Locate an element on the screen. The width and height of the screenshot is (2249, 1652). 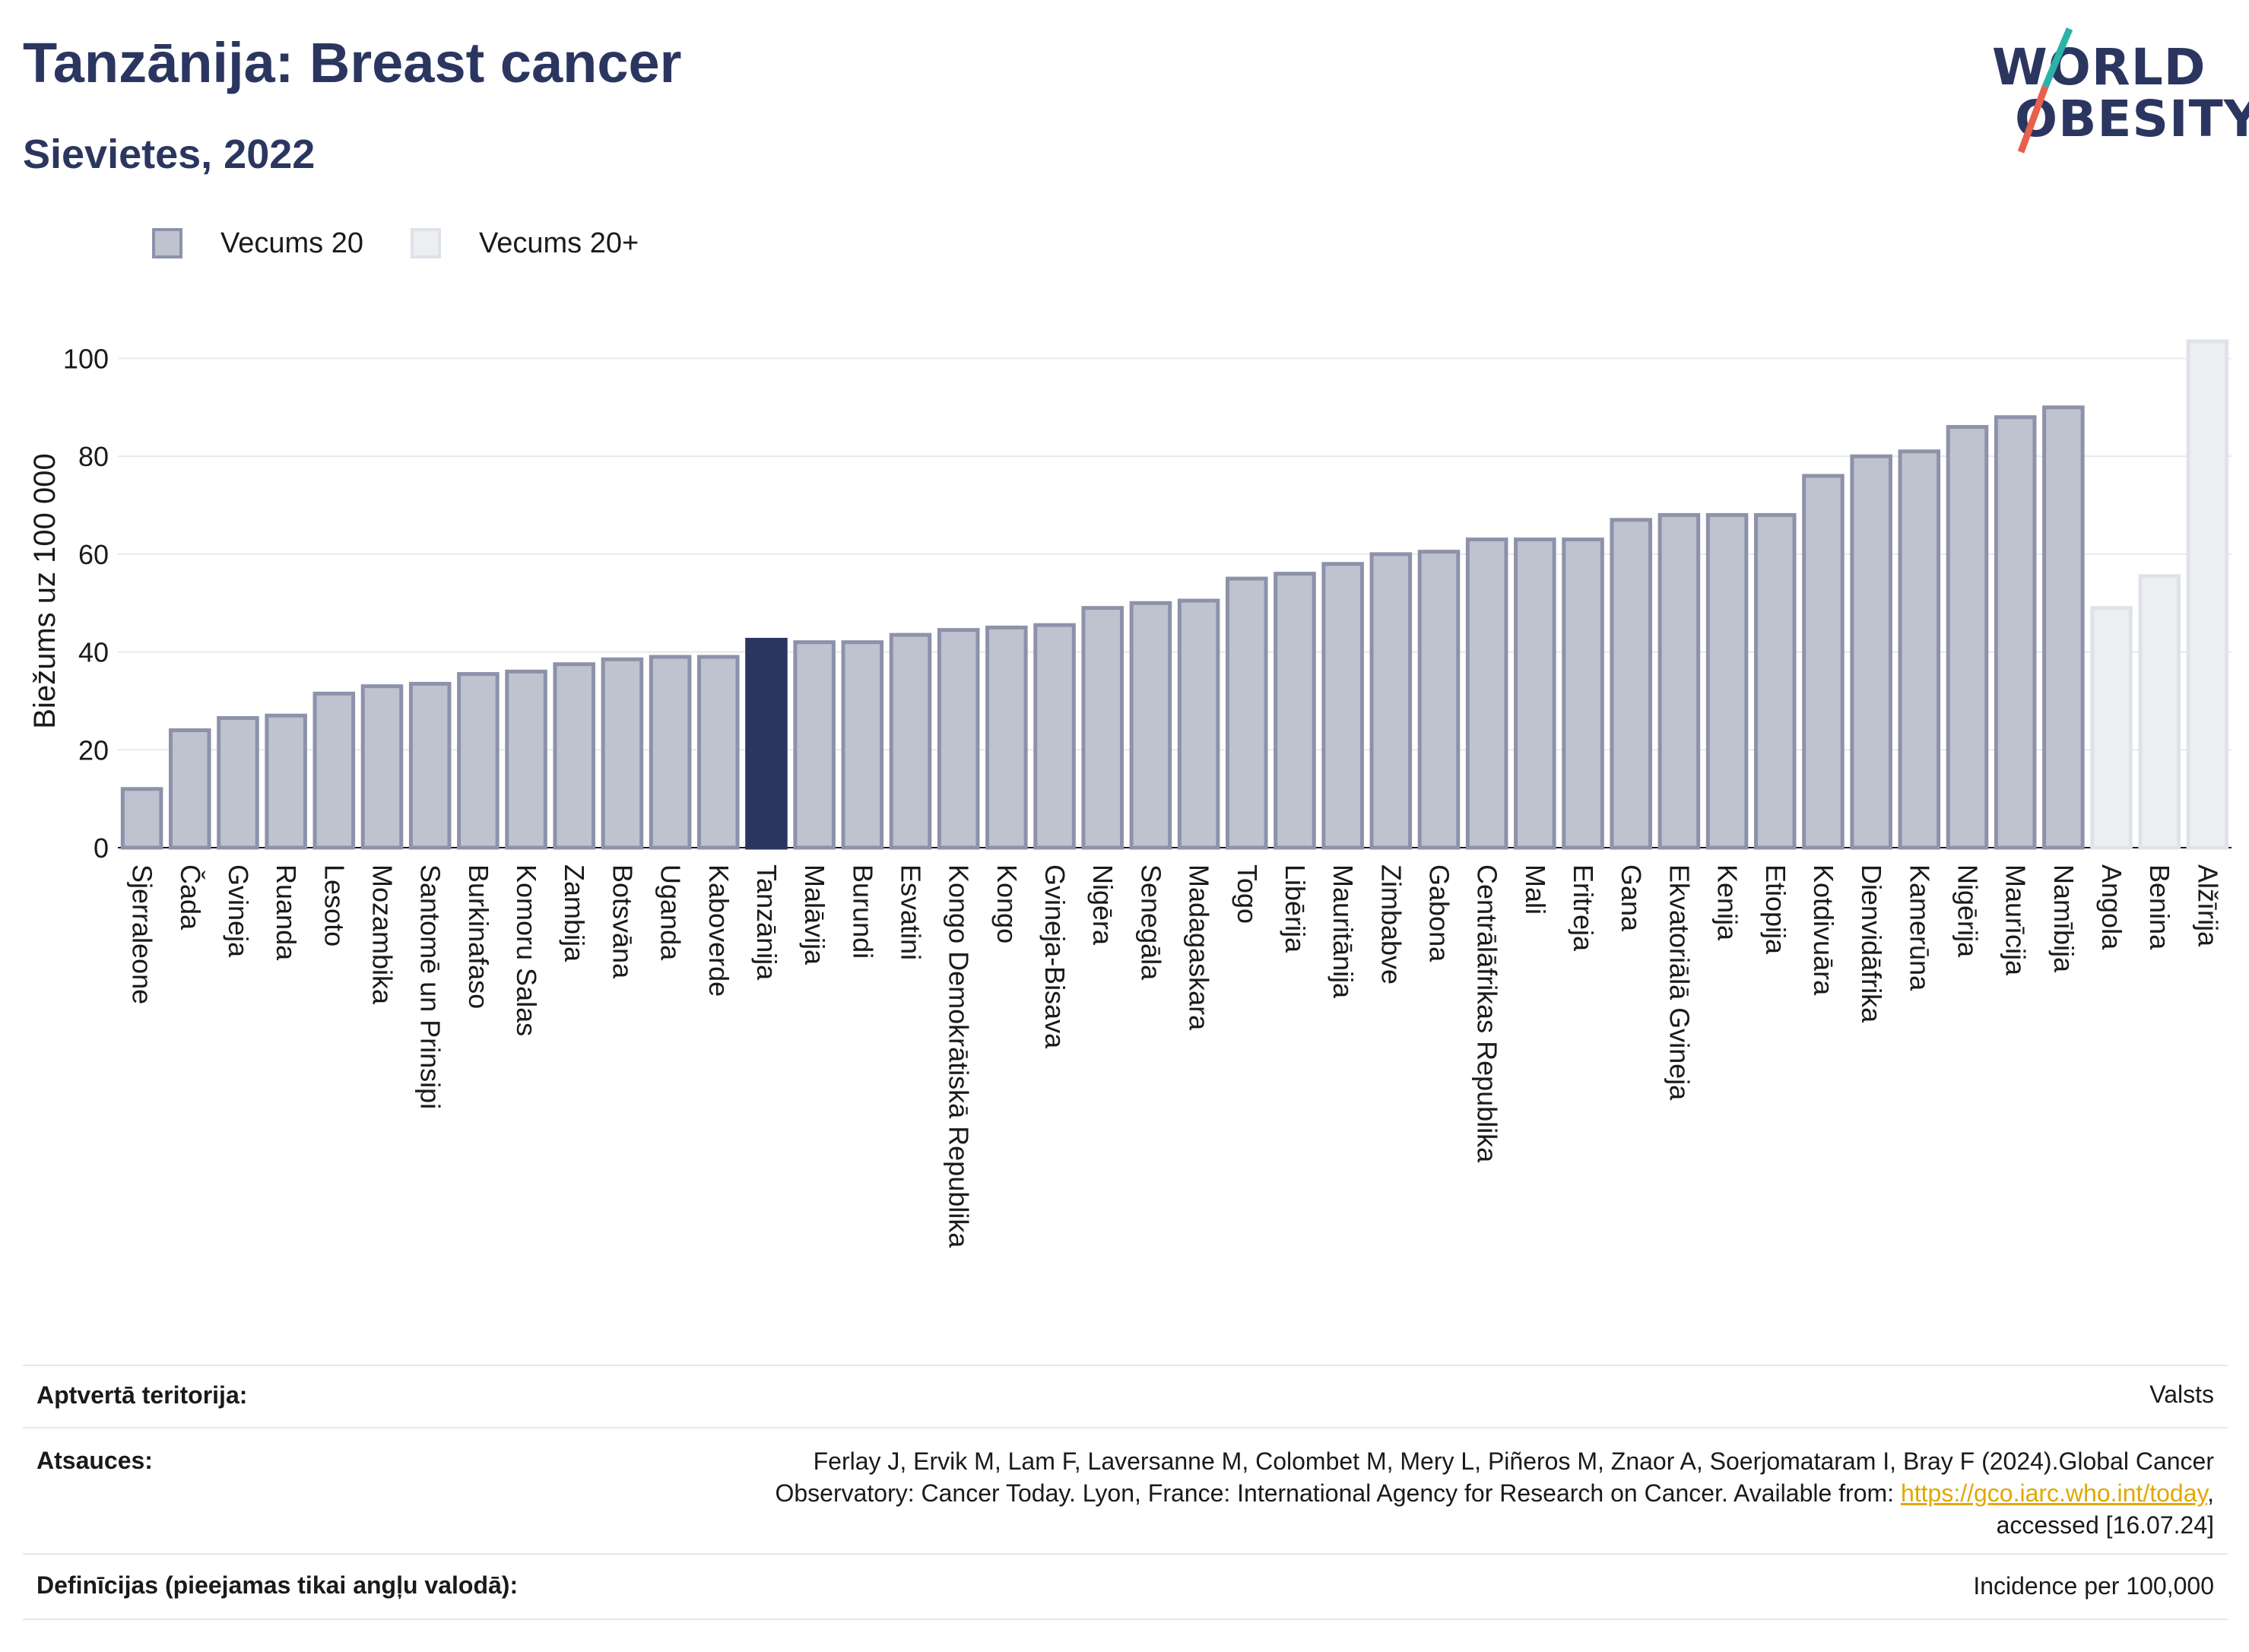
x-tick-label: Madagaskara is located at coordinates (1199, 947).